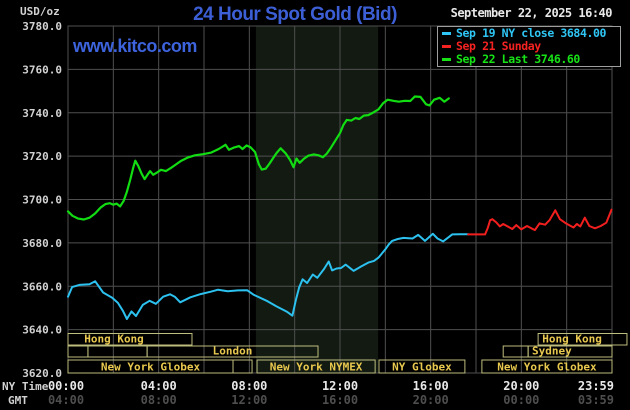 This screenshot has height=410, width=630. I want to click on x-axis-nytime-tick: 20:00, so click(521, 386).